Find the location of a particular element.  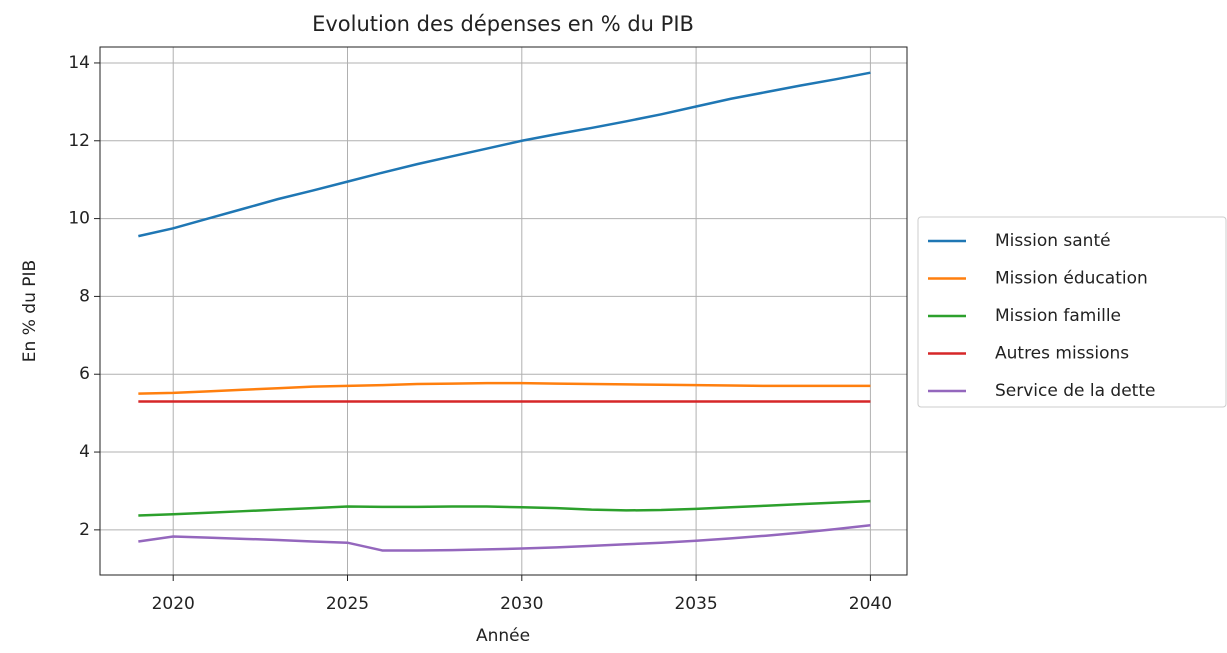

y-tick-label: 10 is located at coordinates (79, 219).